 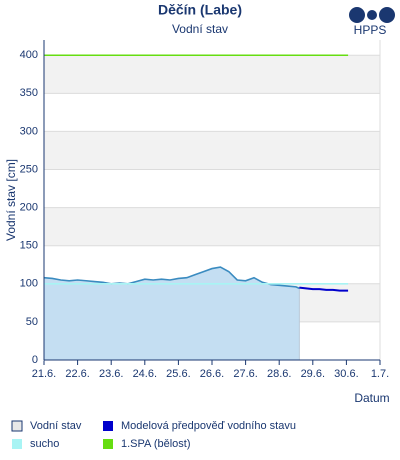 What do you see at coordinates (29, 93) in the screenshot?
I see `y-tick-label: 350` at bounding box center [29, 93].